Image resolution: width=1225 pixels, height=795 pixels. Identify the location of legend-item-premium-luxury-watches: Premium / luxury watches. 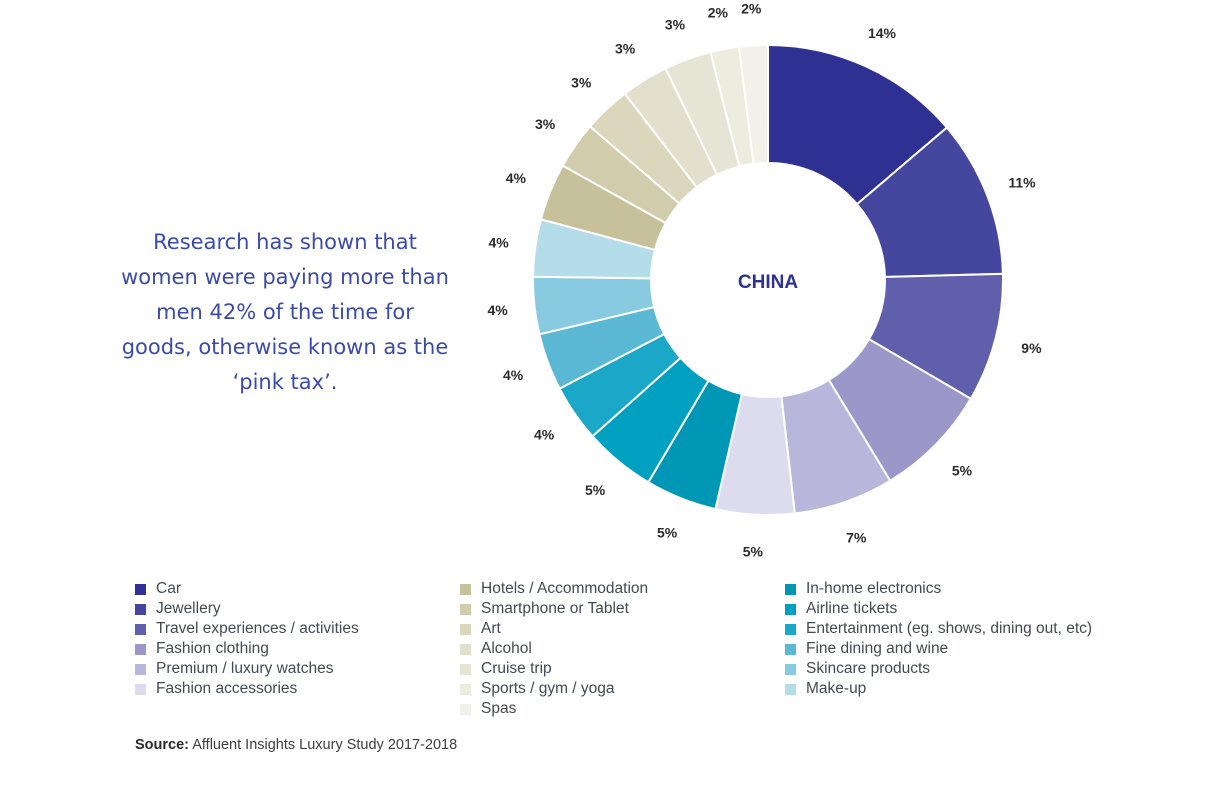
(247, 669).